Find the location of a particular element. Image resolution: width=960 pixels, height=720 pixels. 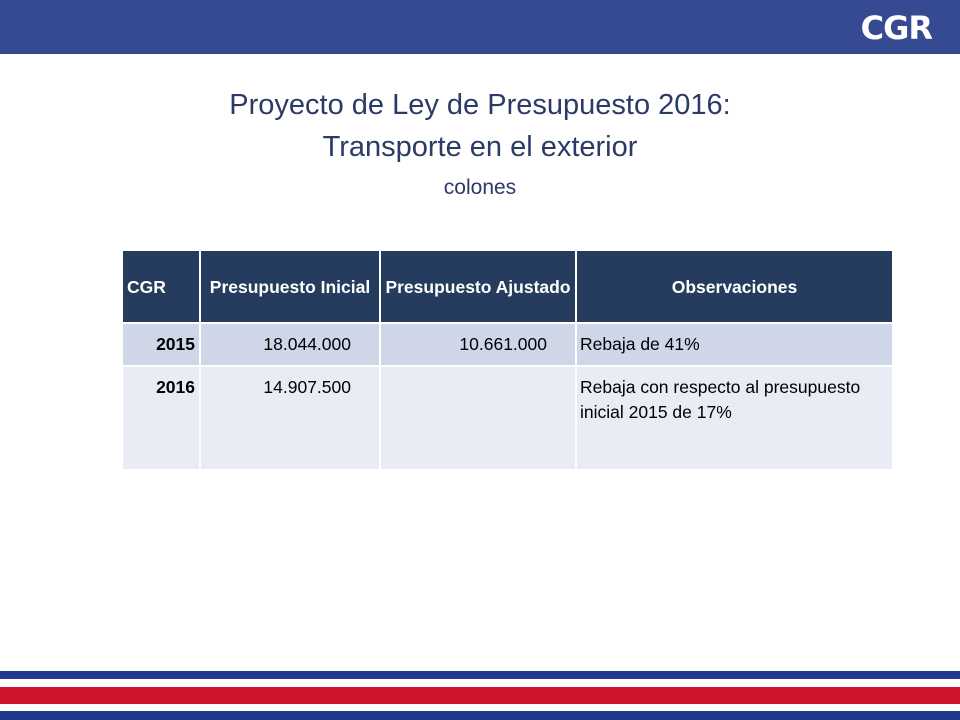

footer-stripe-blue-bottom is located at coordinates (480, 715).